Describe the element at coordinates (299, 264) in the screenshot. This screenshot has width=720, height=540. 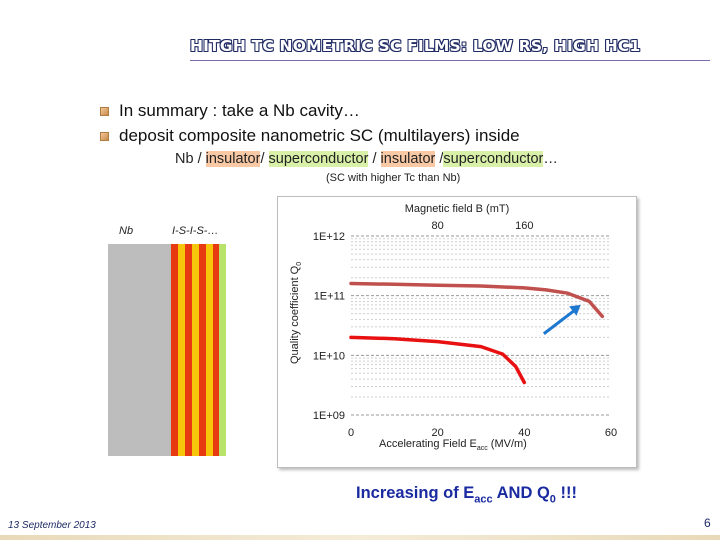
I see `y-axis-label-sub: 0` at that location.